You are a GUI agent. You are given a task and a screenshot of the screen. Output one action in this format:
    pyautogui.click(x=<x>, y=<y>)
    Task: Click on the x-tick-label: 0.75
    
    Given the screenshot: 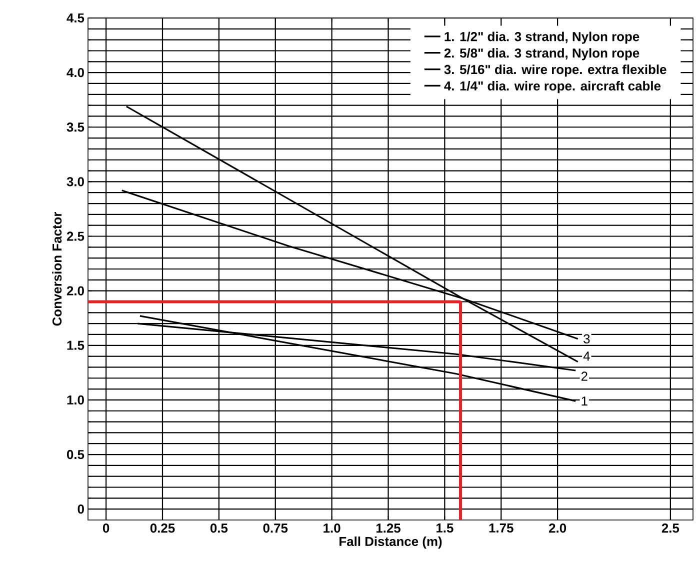 What is the action you would take?
    pyautogui.click(x=275, y=528)
    